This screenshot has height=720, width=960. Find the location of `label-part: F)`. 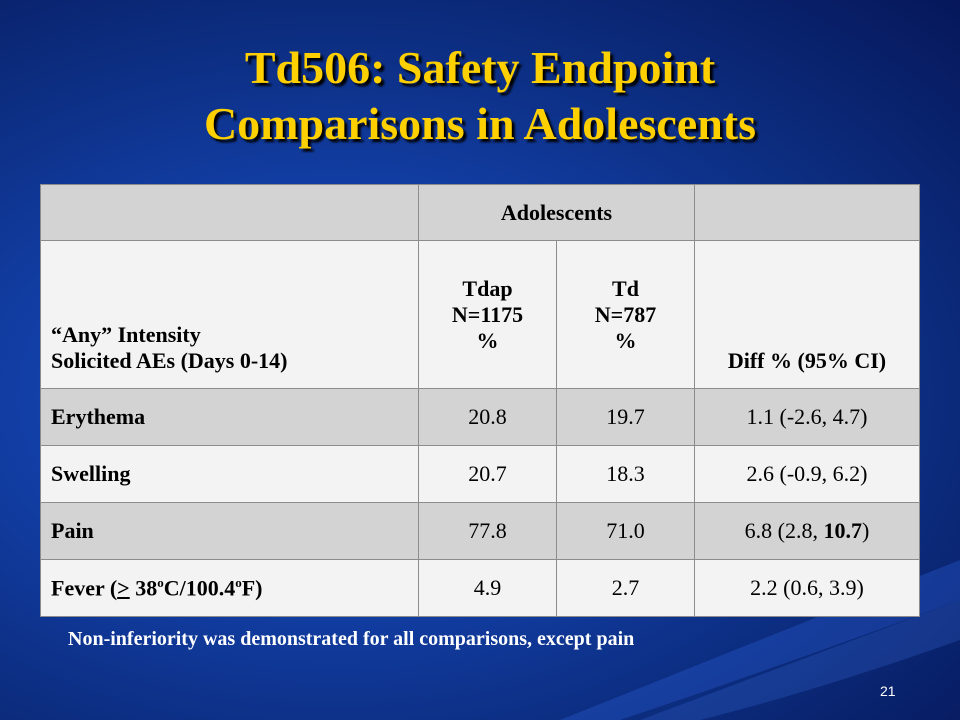

label-part: F) is located at coordinates (252, 588).